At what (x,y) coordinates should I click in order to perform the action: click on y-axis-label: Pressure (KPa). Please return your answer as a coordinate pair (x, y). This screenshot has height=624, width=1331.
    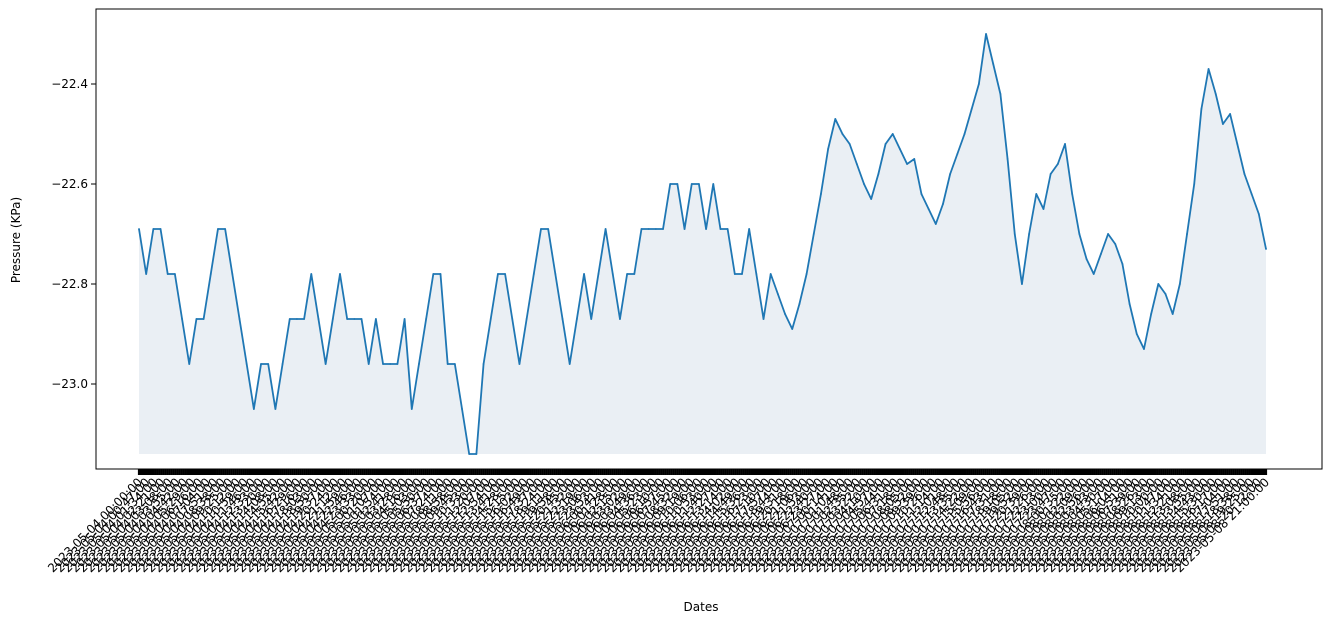
    Looking at the image, I should click on (16, 240).